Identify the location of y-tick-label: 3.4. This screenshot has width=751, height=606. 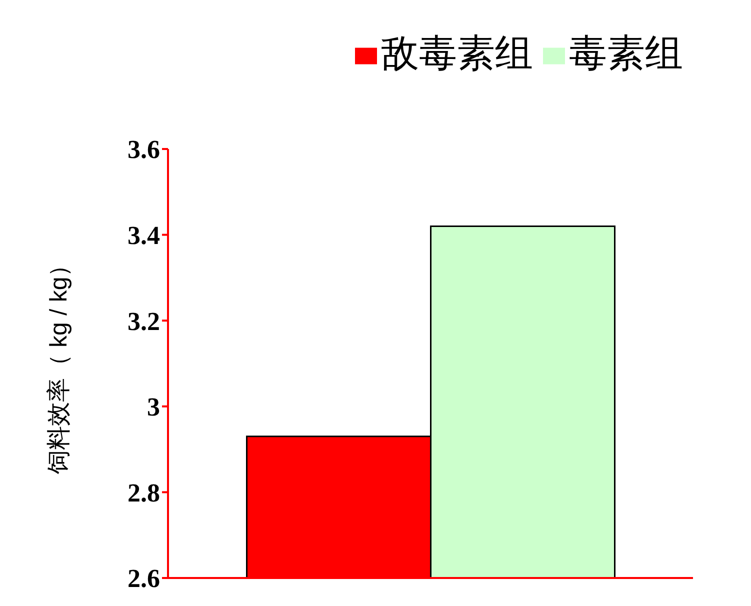
(144, 235).